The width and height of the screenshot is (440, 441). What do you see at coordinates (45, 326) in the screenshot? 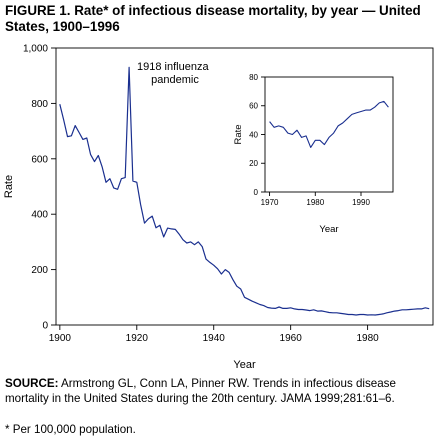
I see `main-y-tick-label: 0` at bounding box center [45, 326].